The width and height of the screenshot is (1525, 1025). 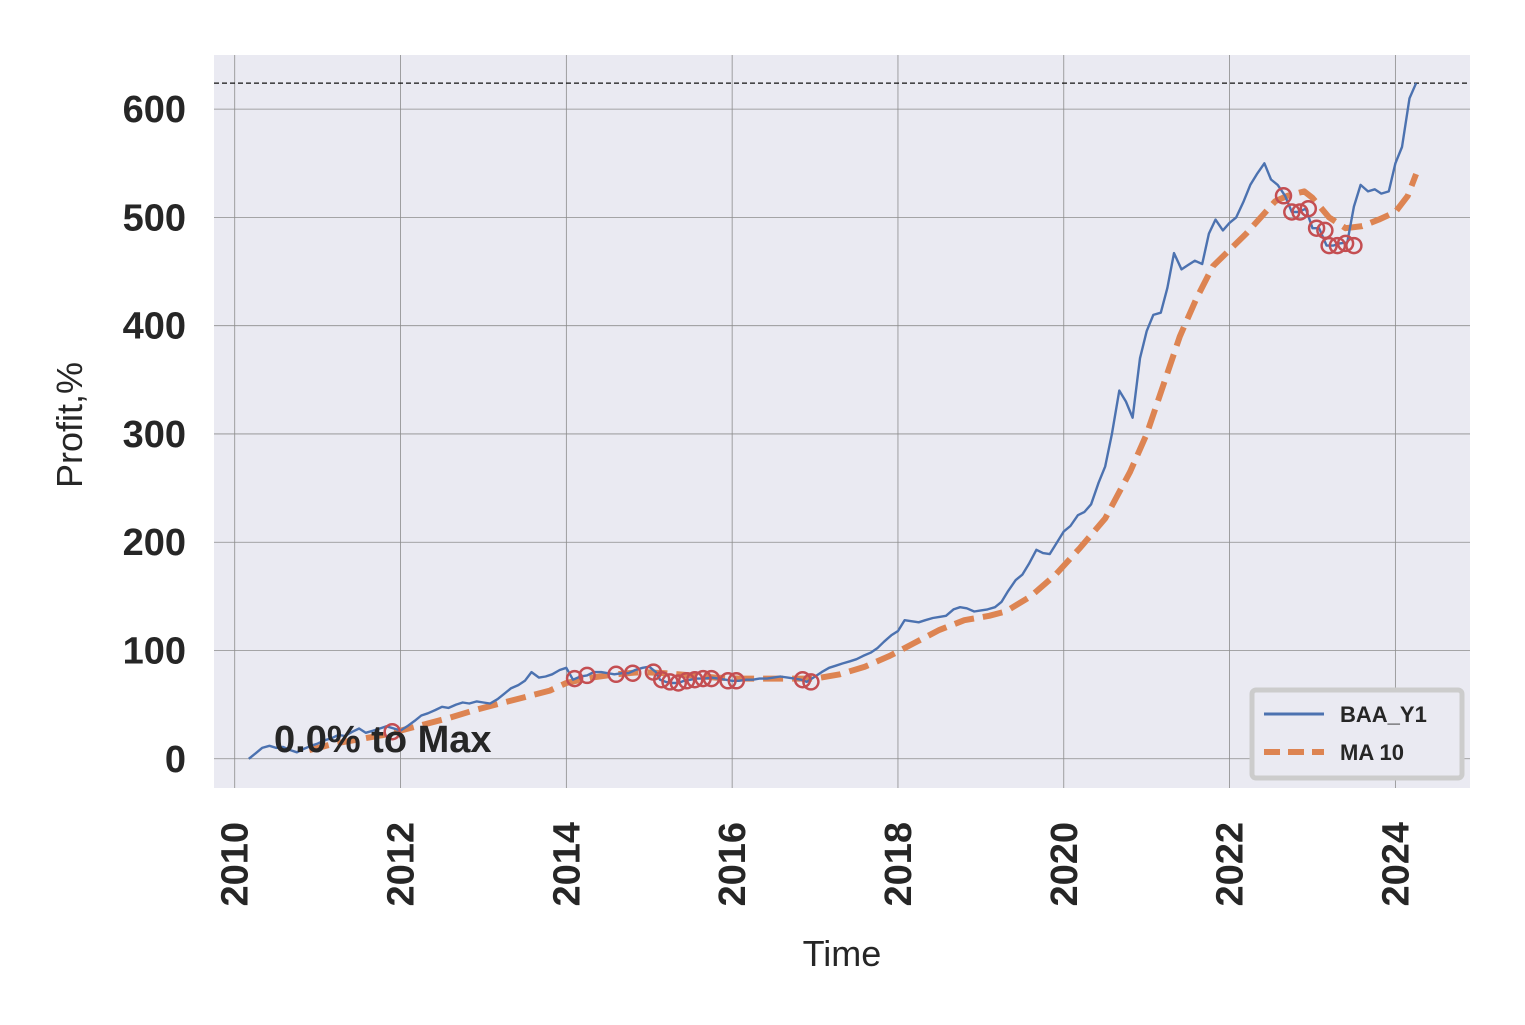 I want to click on x-axis-label: Time, so click(x=842, y=953).